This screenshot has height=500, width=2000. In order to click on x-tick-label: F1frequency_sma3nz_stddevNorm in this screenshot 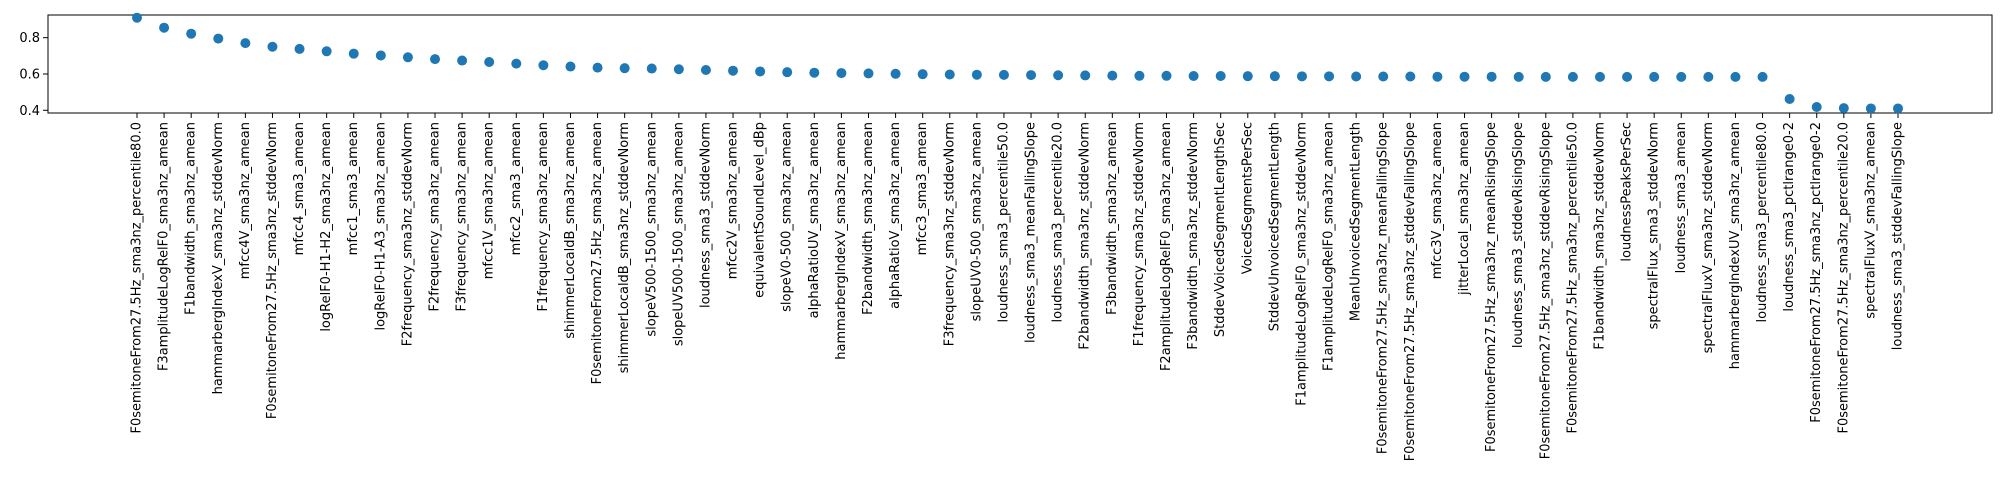, I will do `click(1139, 234)`.